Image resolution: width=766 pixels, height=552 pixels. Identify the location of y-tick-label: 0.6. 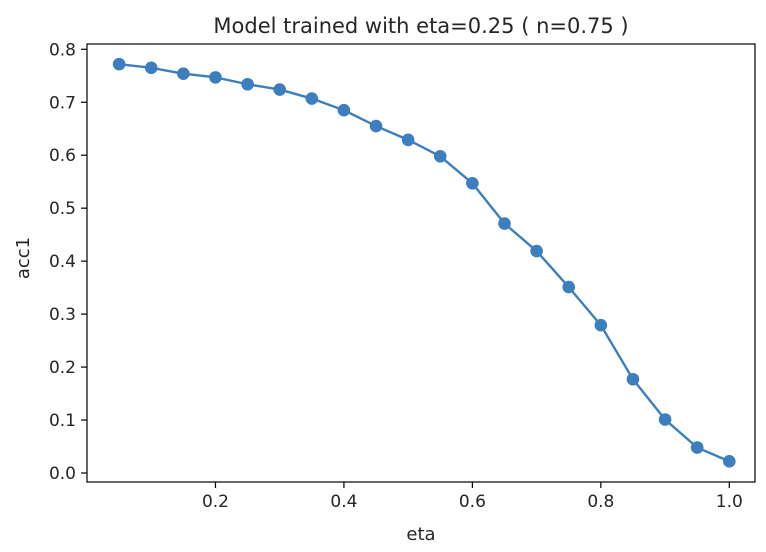
(62, 156).